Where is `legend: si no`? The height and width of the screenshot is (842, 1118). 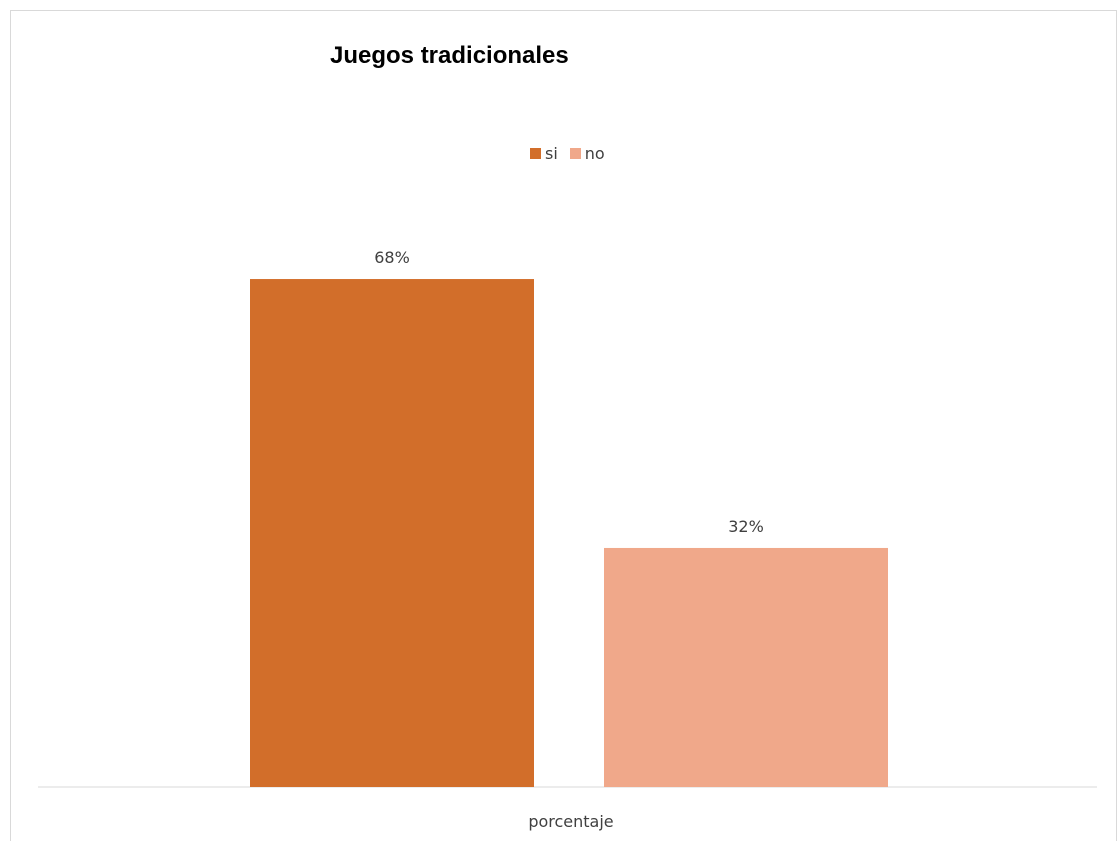
legend: si no is located at coordinates (573, 153).